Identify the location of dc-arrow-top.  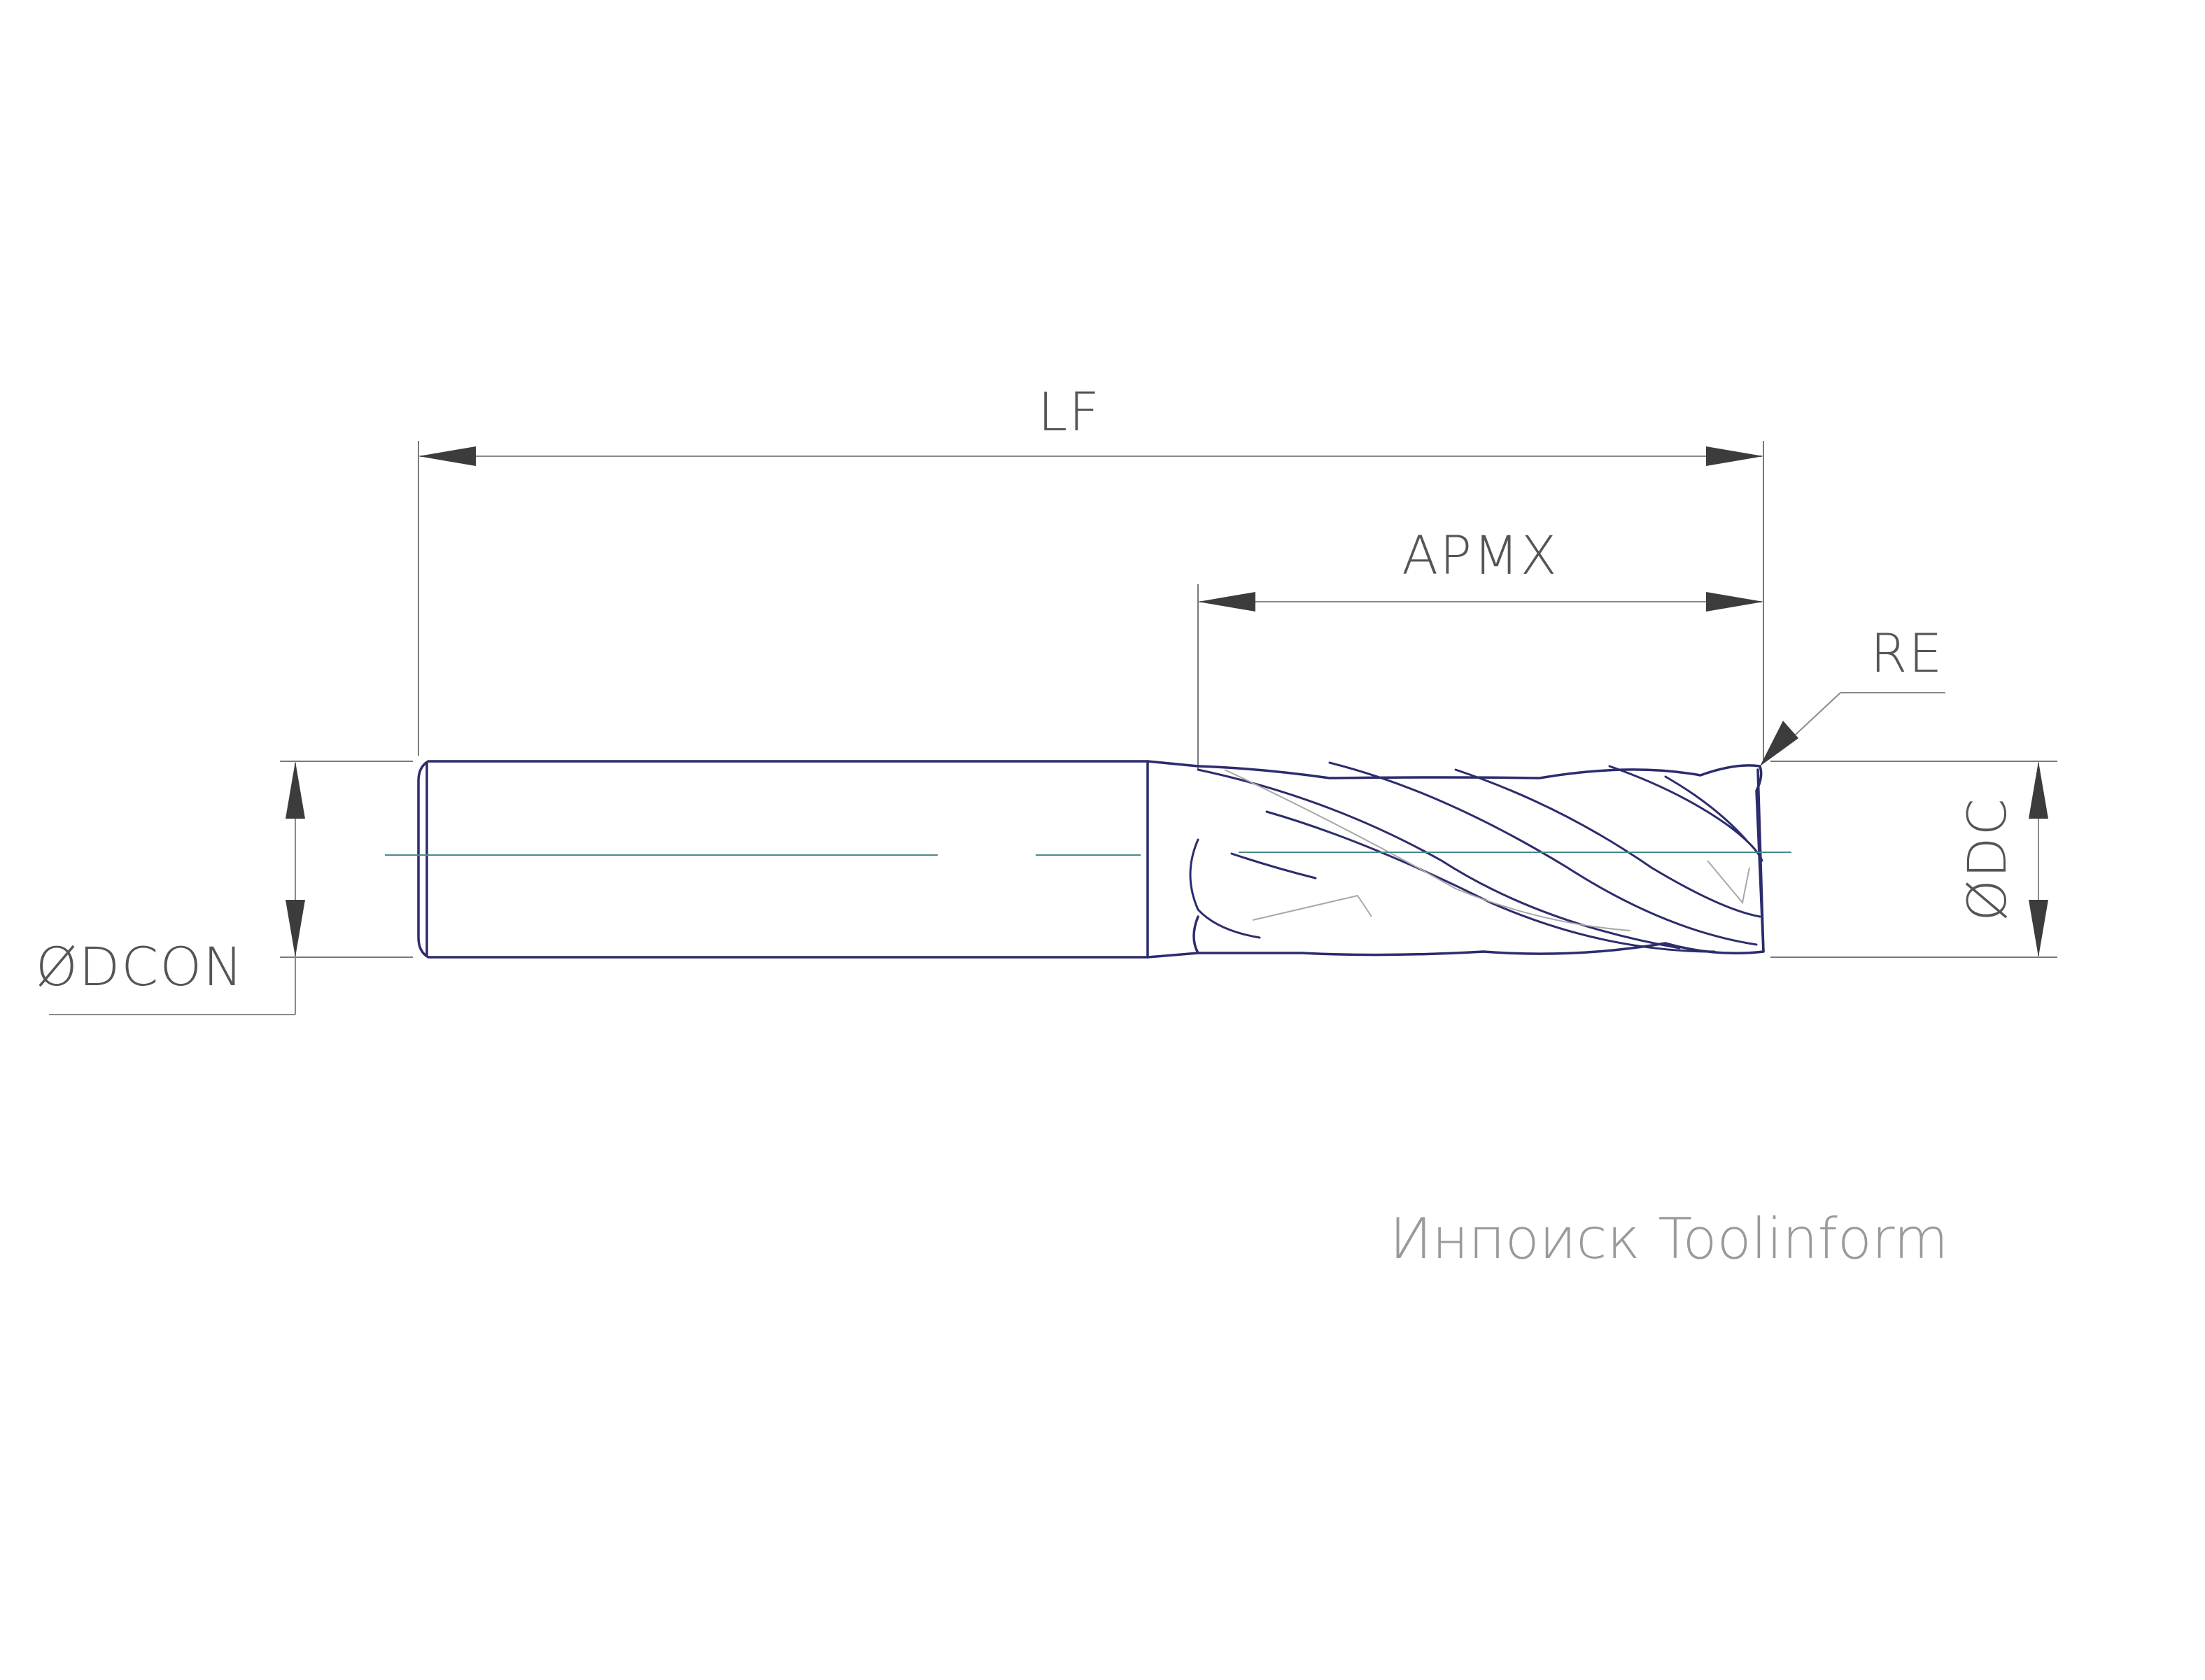
(2039, 790).